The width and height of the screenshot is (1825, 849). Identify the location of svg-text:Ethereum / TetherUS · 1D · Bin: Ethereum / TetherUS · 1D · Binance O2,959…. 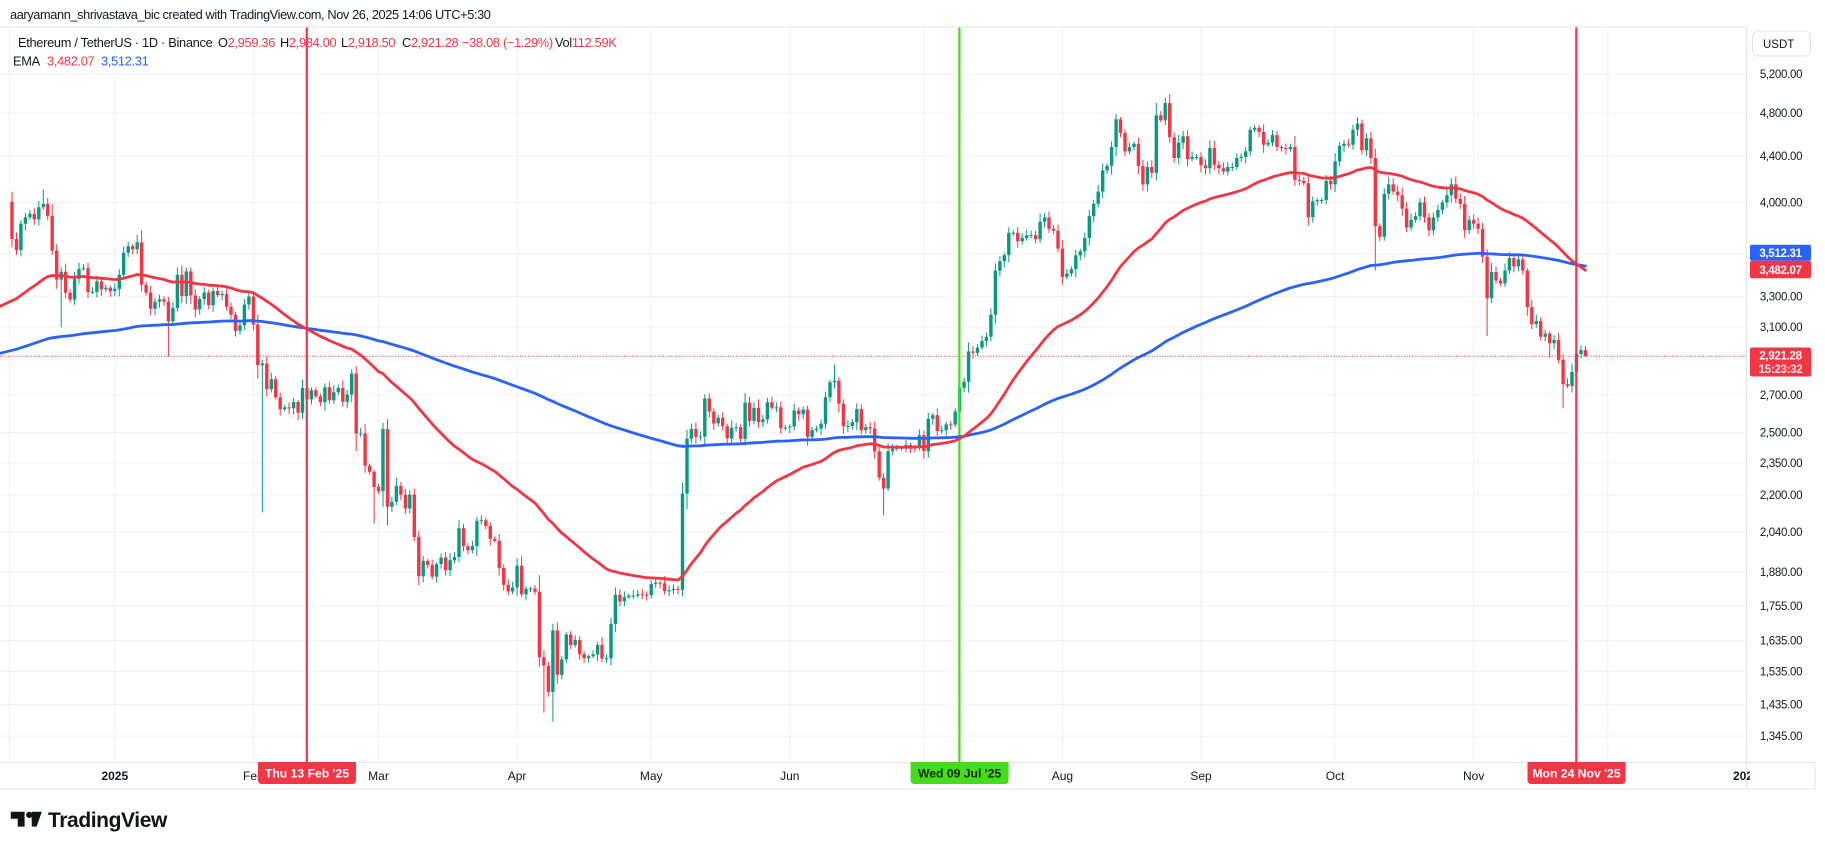
(317, 42).